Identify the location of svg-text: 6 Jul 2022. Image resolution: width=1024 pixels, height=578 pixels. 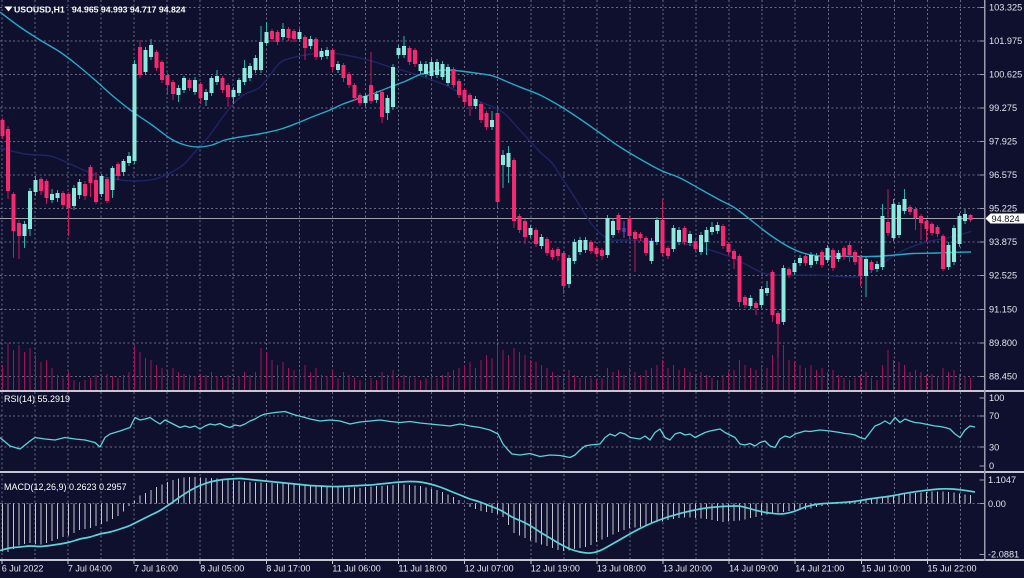
(23, 569).